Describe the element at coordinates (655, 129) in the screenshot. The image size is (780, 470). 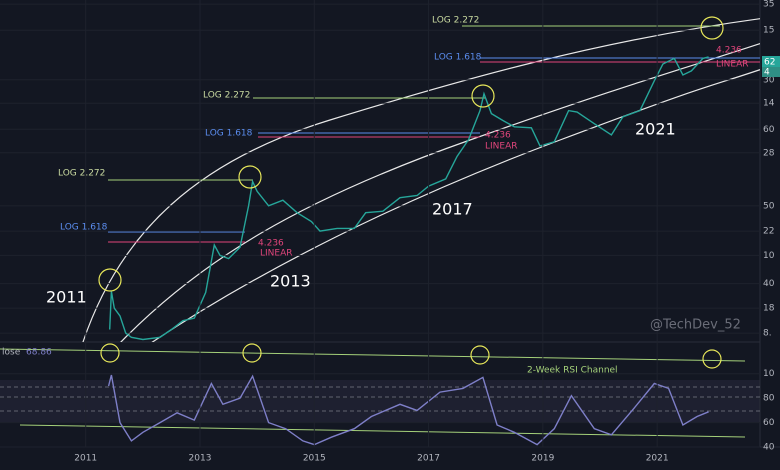
I see `cycle-label: 2021` at that location.